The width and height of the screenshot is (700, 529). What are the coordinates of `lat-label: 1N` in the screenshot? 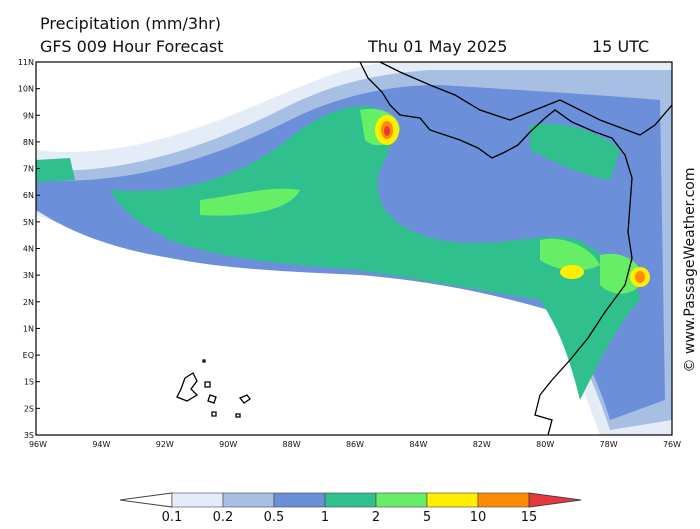 It's located at (28, 328).